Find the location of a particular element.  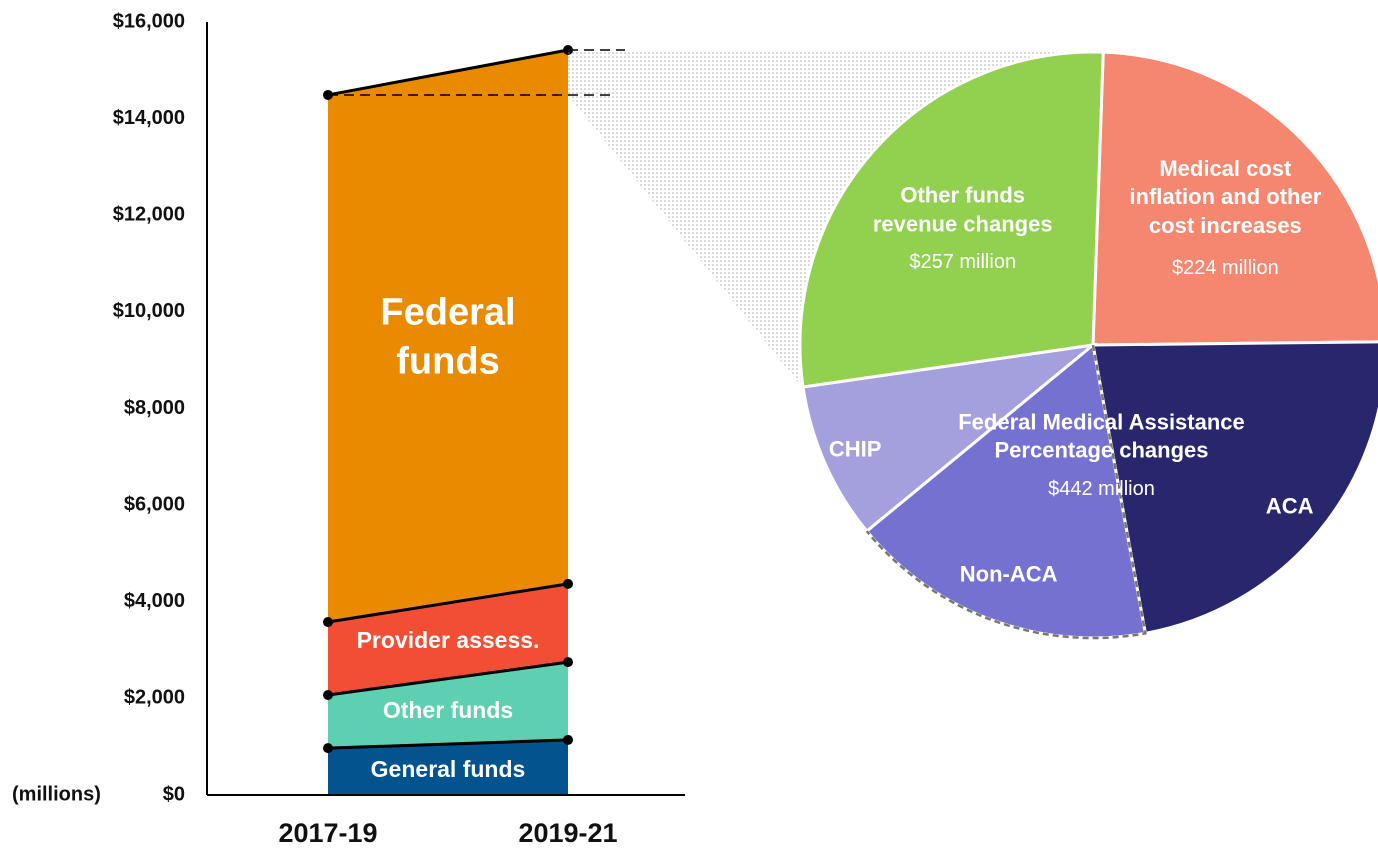

series-label: Provider assess. is located at coordinates (448, 639).